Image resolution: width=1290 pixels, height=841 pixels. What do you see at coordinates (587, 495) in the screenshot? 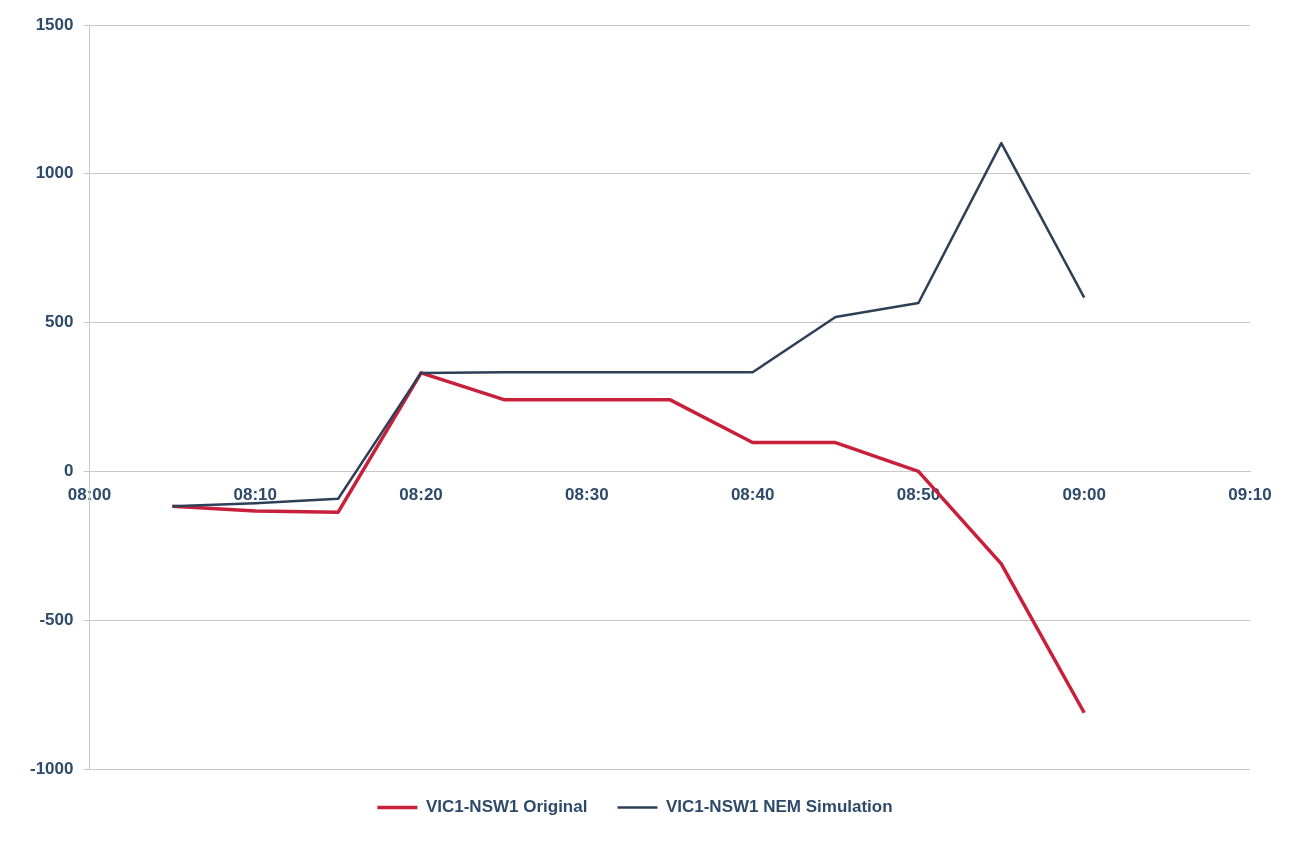
I see `x-tick-label: 08:30` at bounding box center [587, 495].